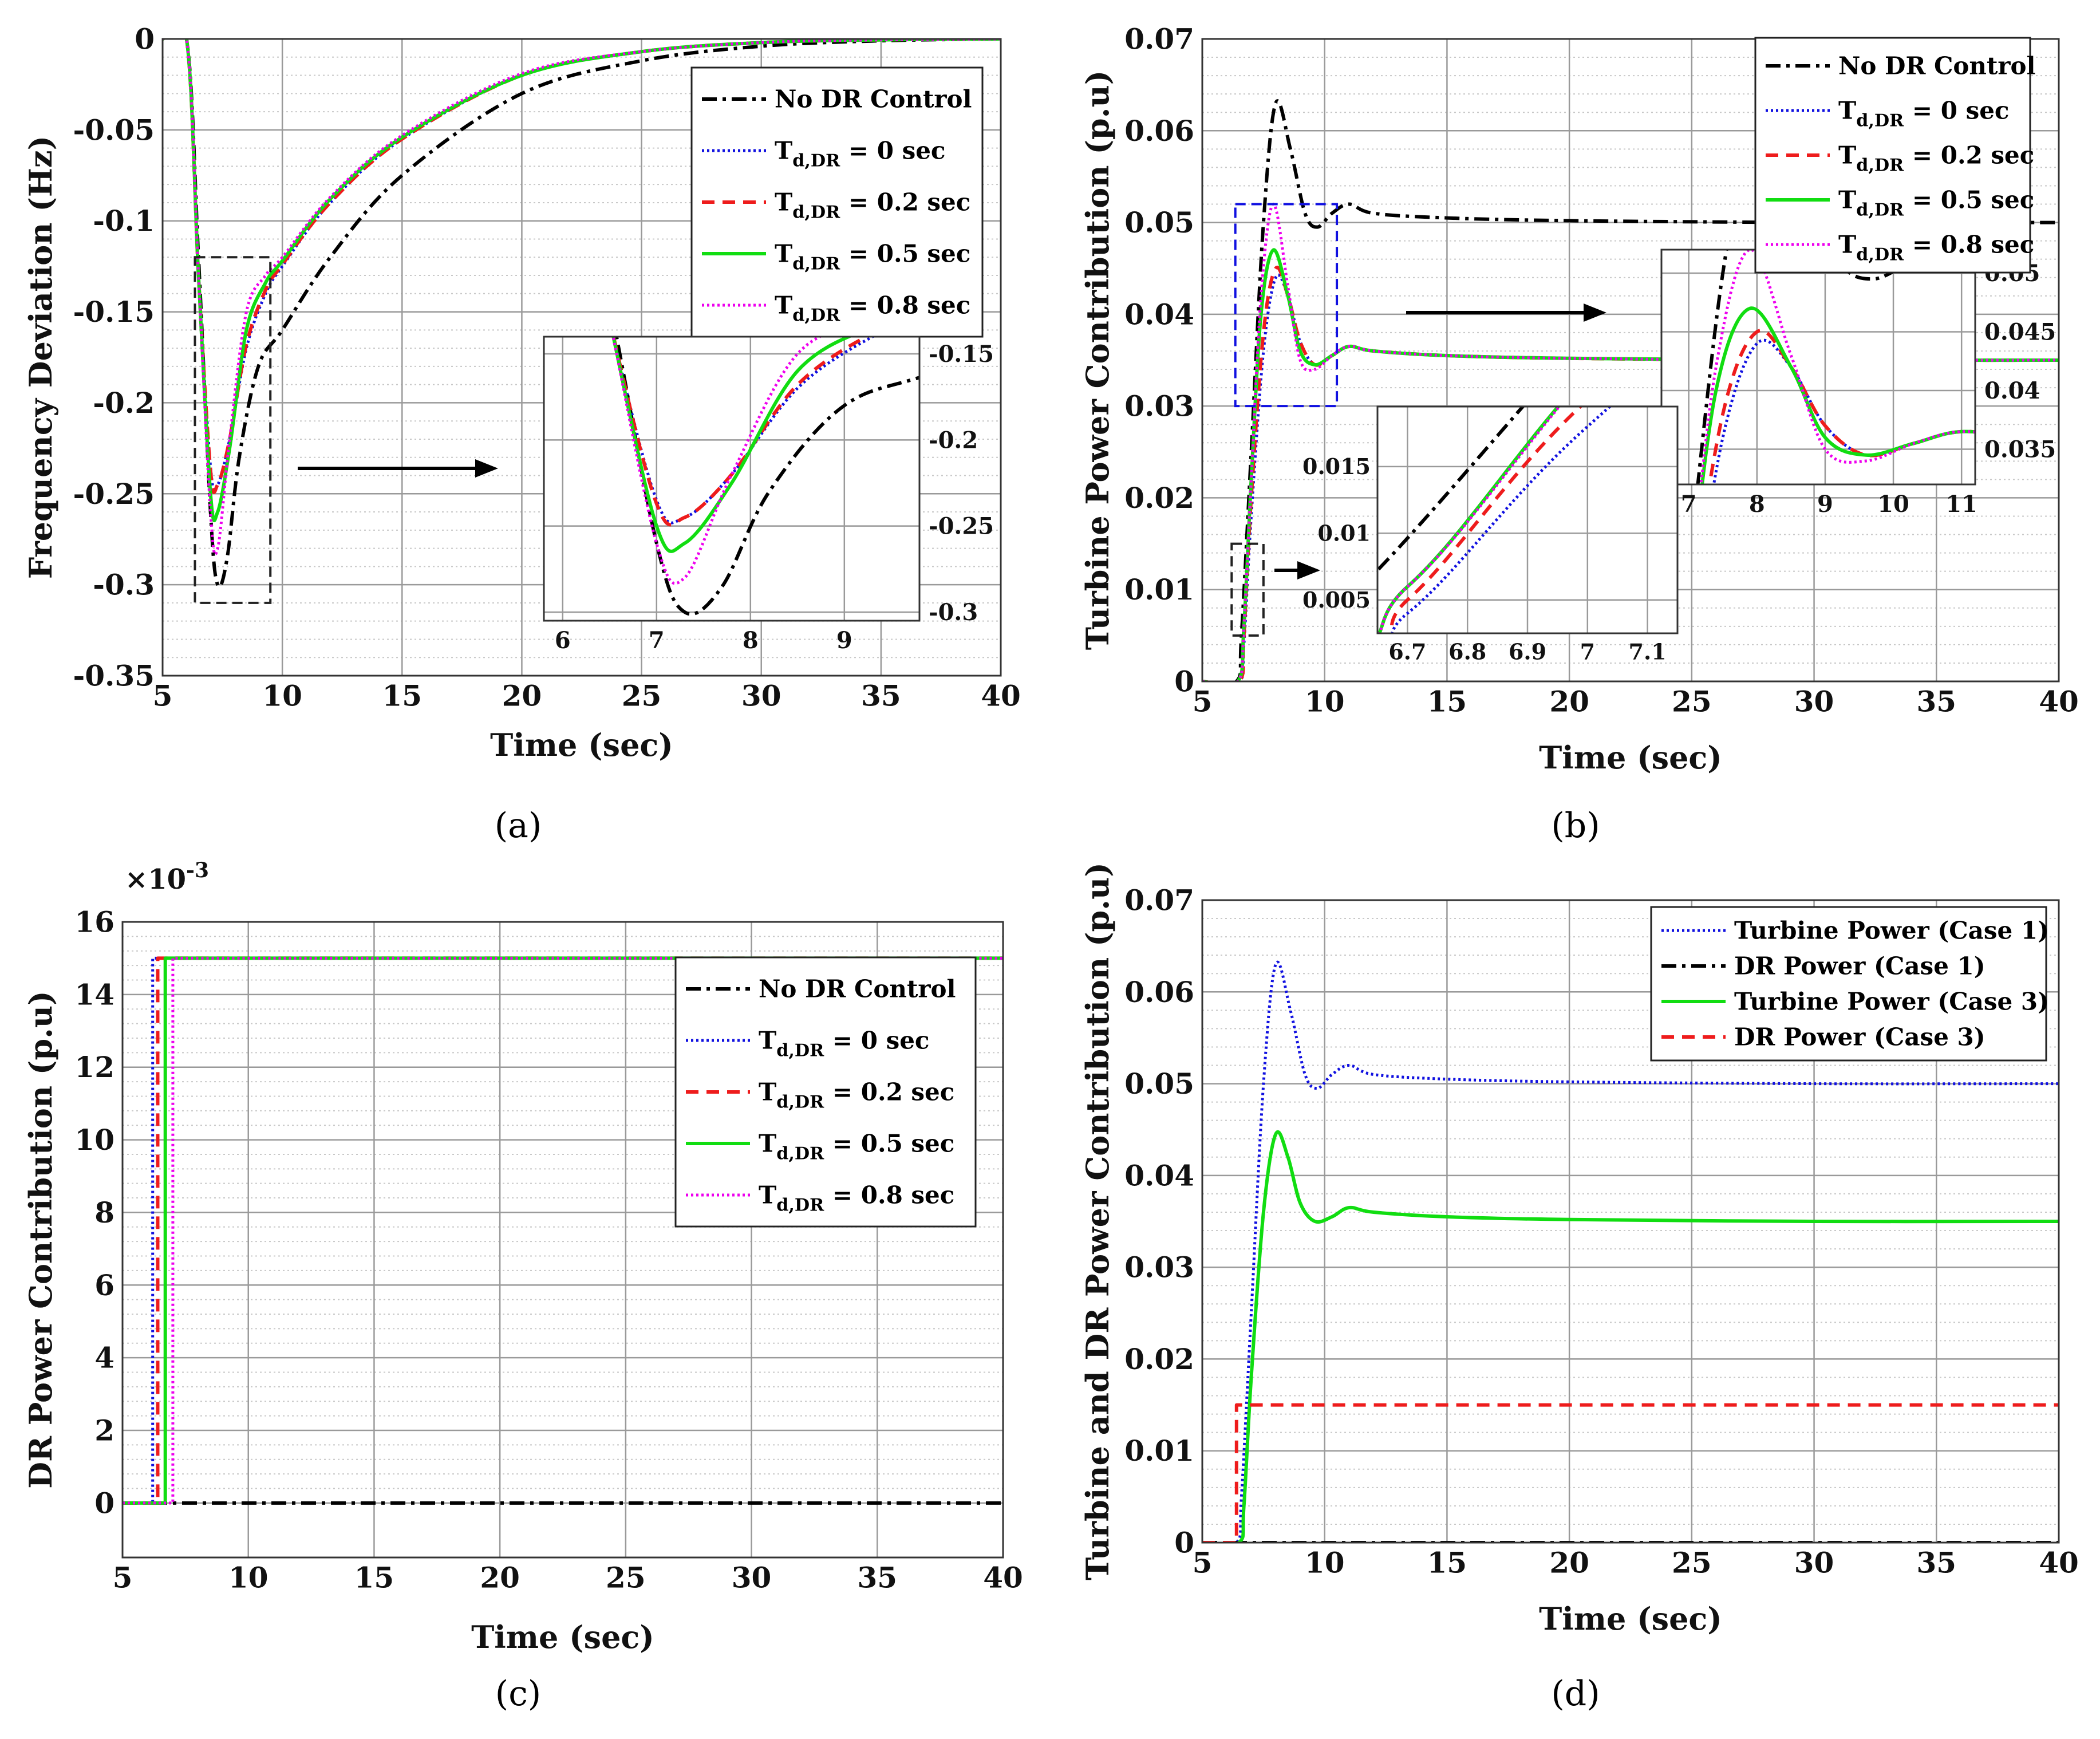 The width and height of the screenshot is (2100, 1739). I want to click on y-tick-label: -0.2, so click(124, 403).